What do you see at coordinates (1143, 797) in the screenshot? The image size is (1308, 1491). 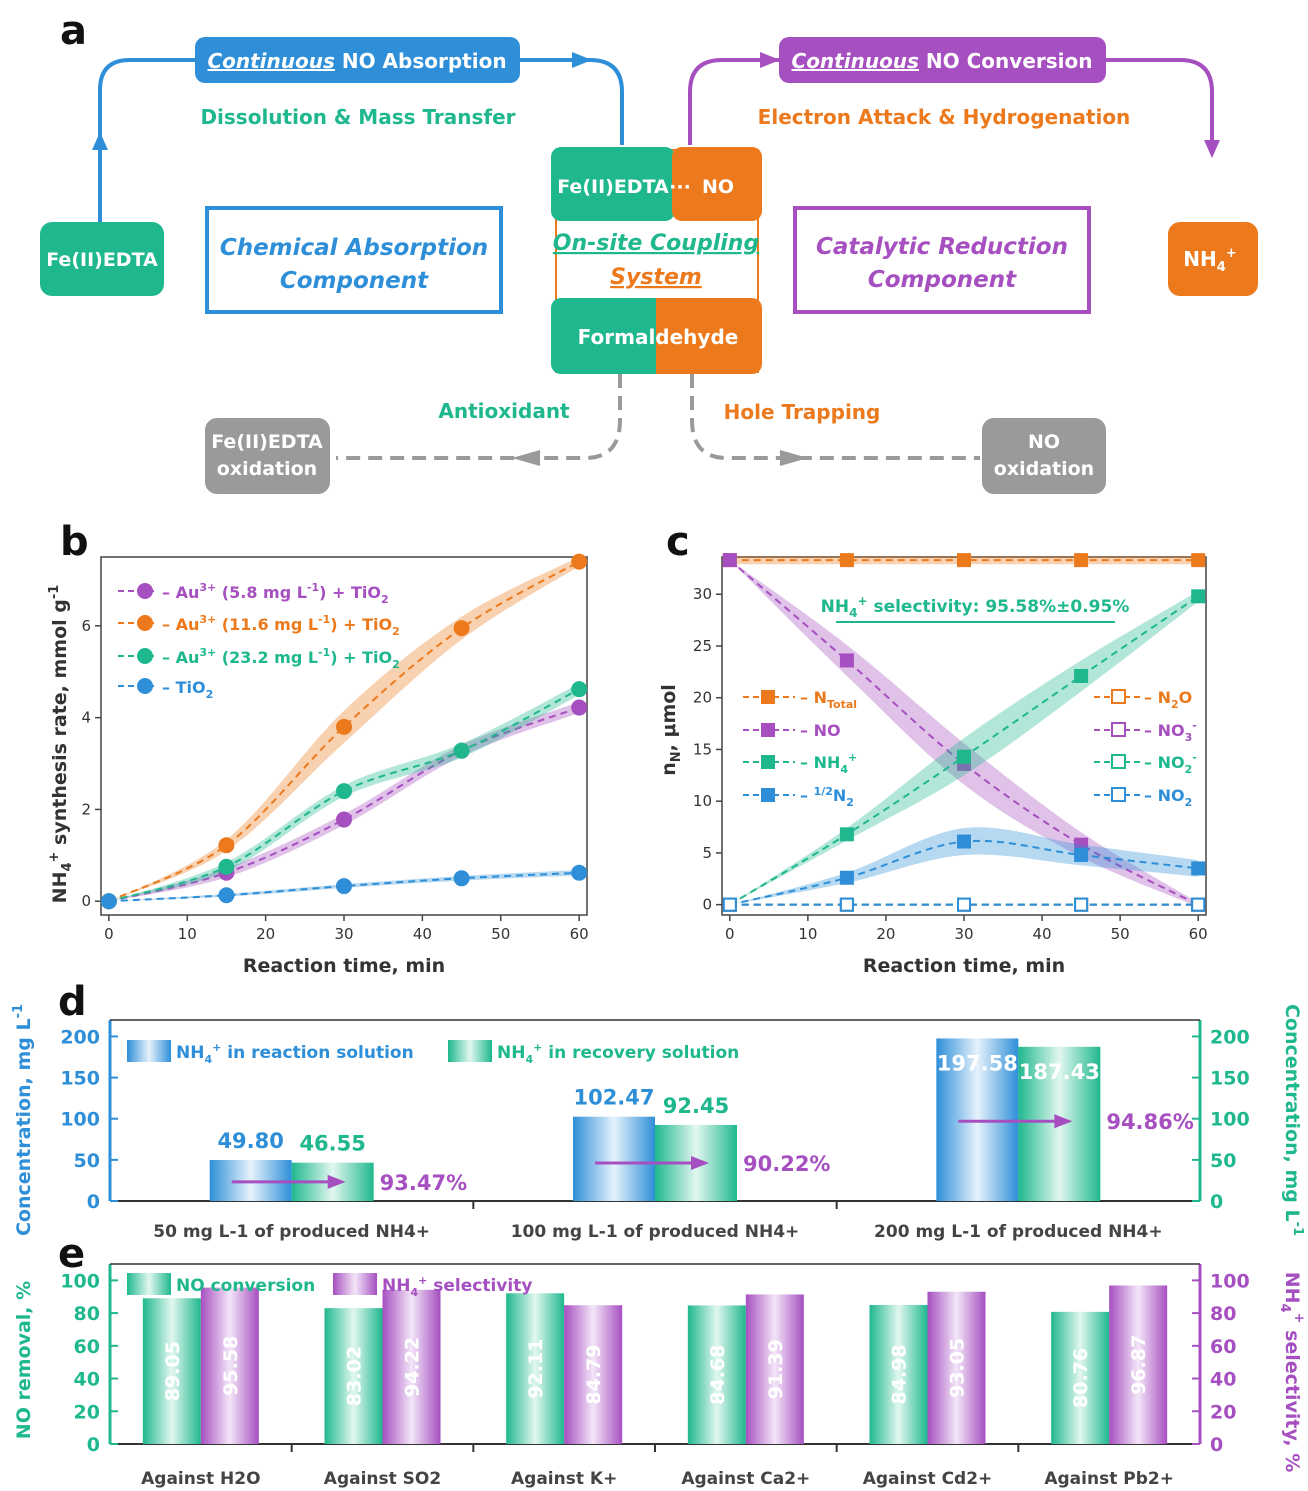 I see `legend-c-item: – NO2` at bounding box center [1143, 797].